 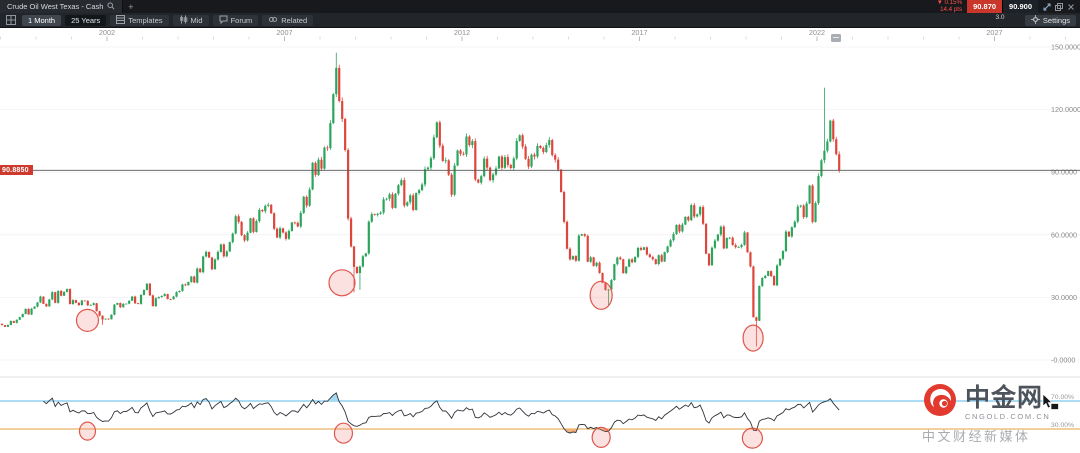 What do you see at coordinates (223, 20) in the screenshot?
I see `speech-bubble-icon` at bounding box center [223, 20].